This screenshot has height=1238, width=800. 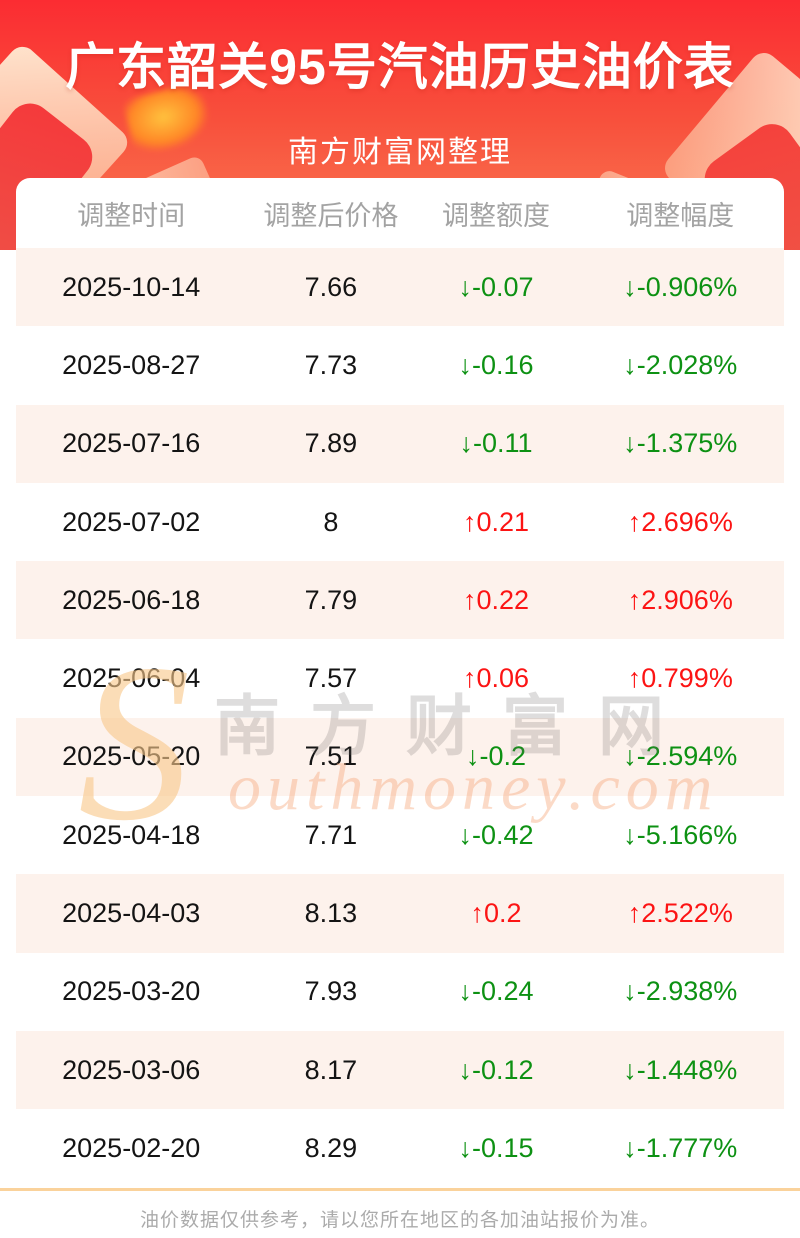 I want to click on cell-price: 7.66, so click(x=331, y=286).